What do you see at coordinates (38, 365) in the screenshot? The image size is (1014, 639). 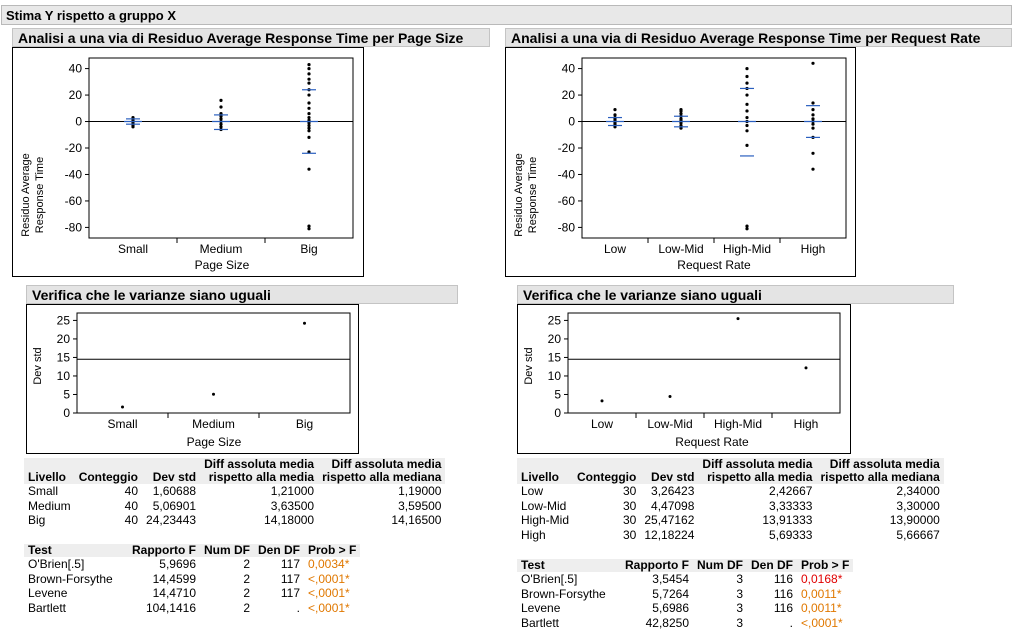 I see `left-variance-ylabel: Dev std` at bounding box center [38, 365].